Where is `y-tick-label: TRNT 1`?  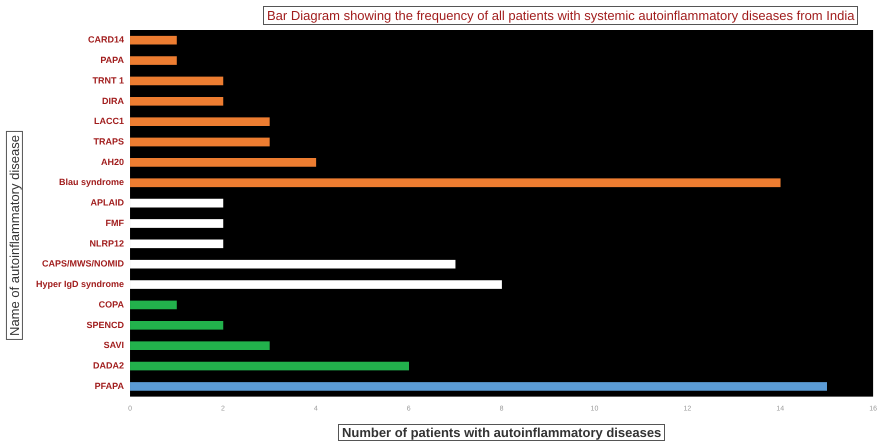
y-tick-label: TRNT 1 is located at coordinates (108, 80).